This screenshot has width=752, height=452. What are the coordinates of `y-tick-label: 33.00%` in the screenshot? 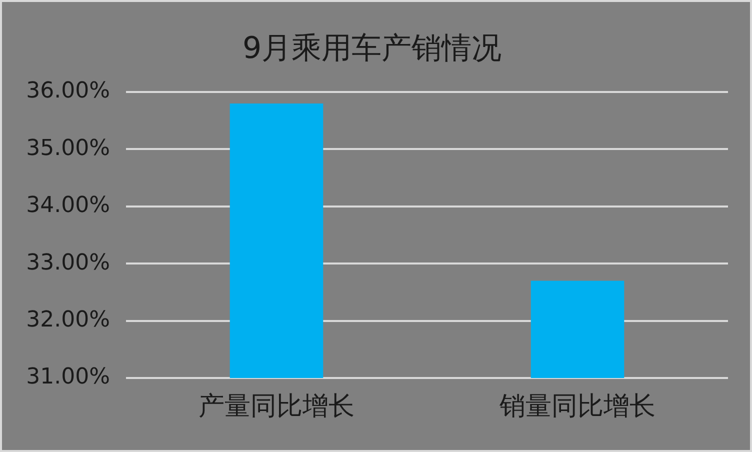 It's located at (68, 263).